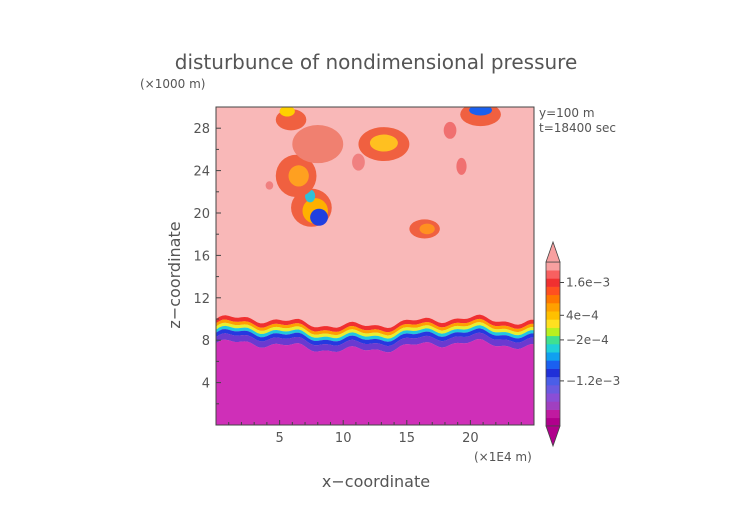 The image size is (752, 532). I want to click on colorbar-top-arrow, so click(553, 251).